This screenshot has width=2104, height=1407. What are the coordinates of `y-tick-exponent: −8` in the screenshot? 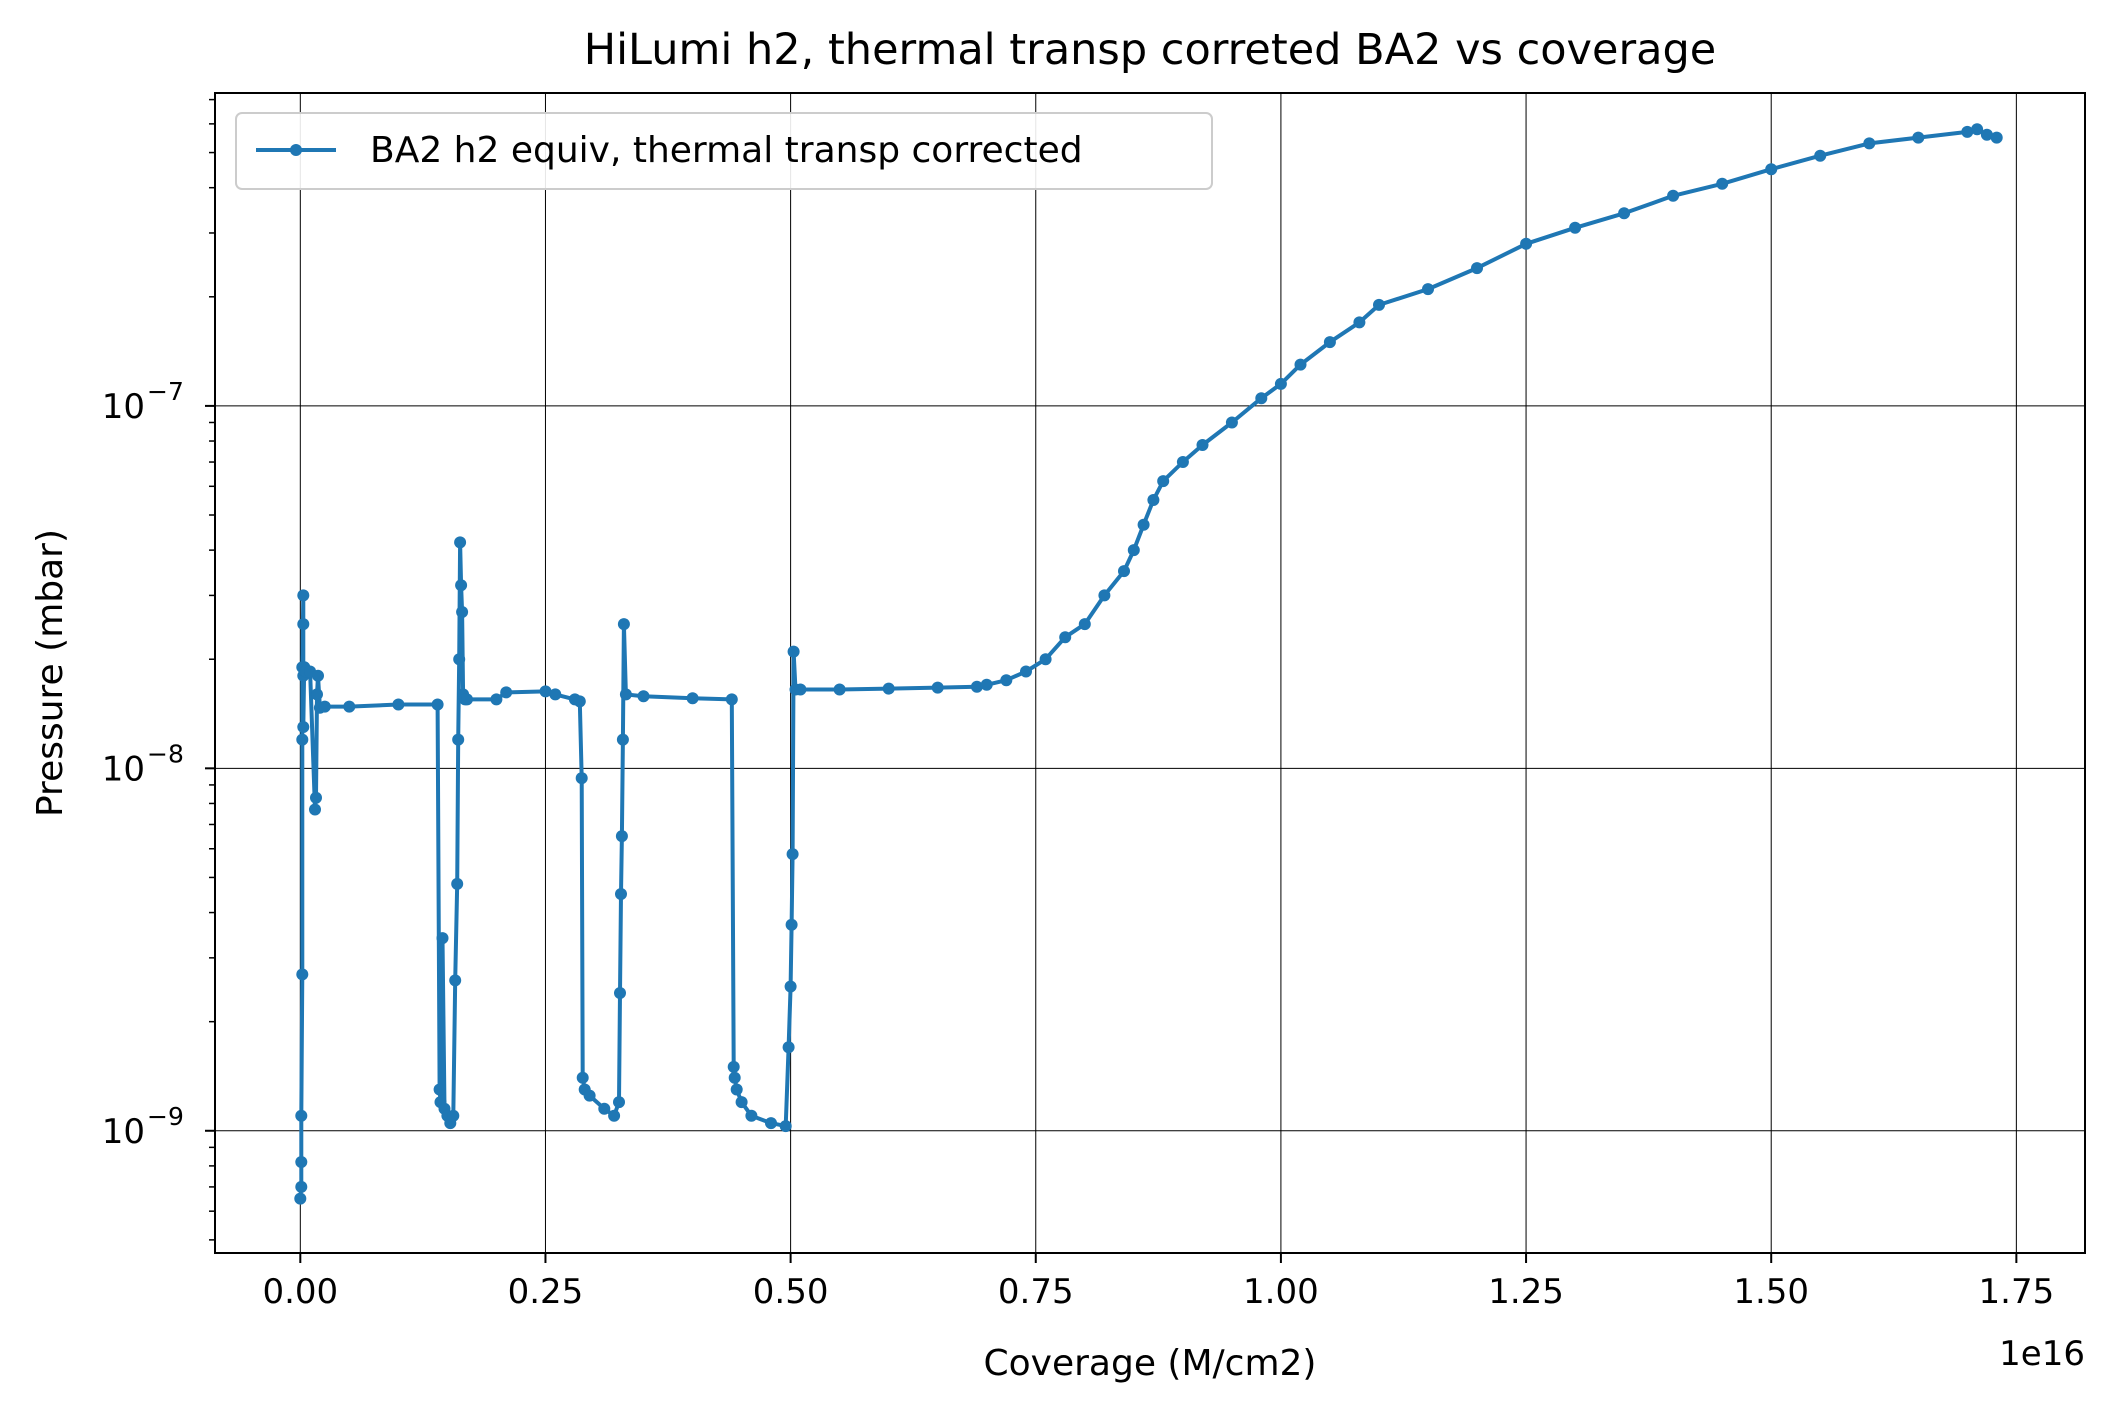 It's located at (165, 753).